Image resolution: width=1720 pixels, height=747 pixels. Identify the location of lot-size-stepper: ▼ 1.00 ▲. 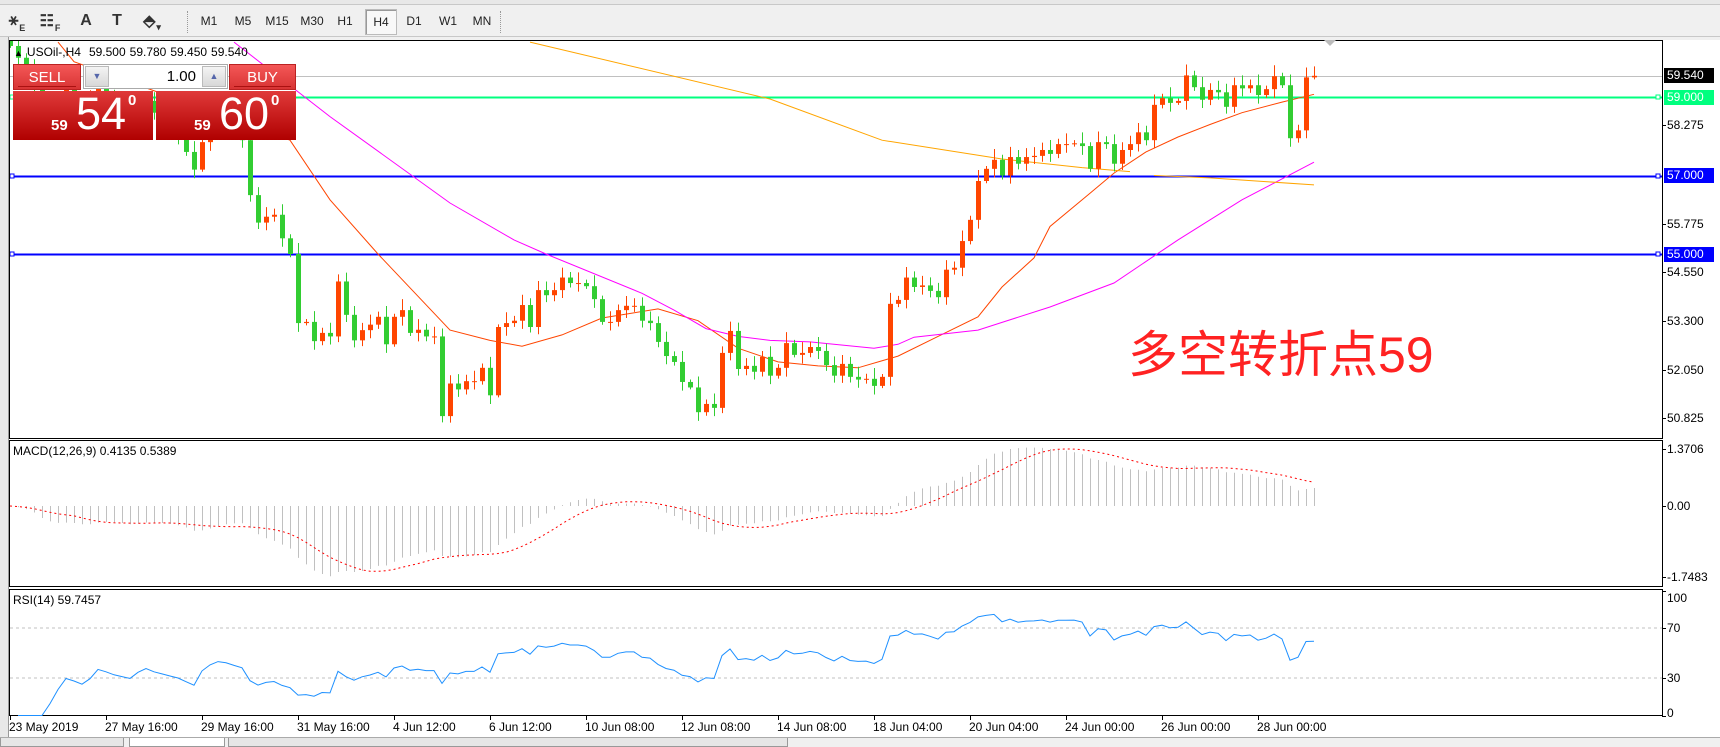
(155, 76).